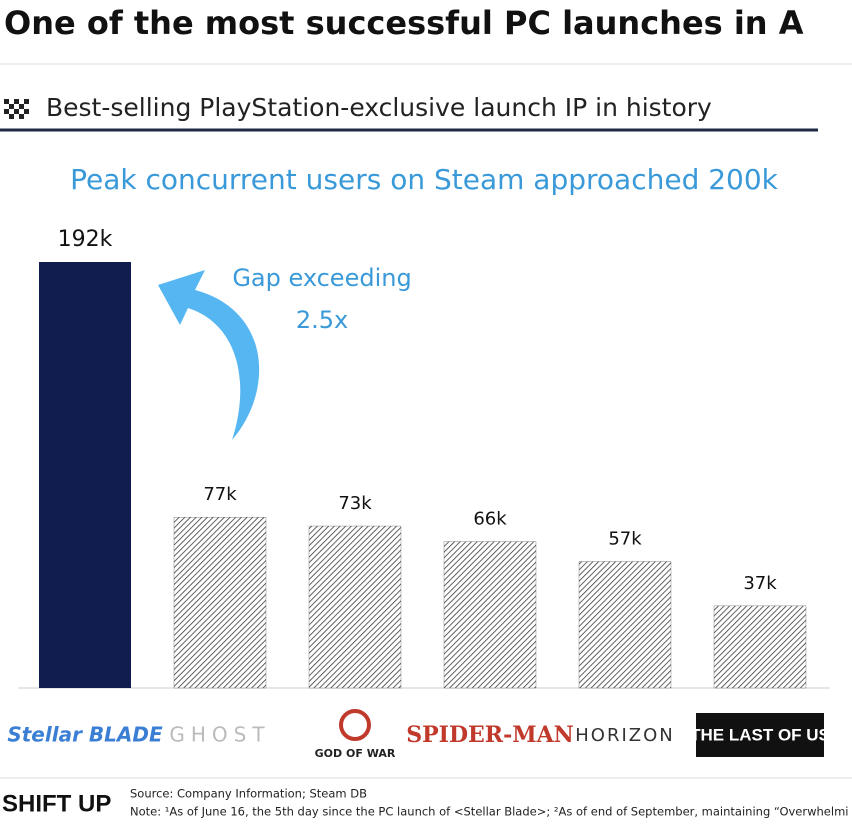 This screenshot has width=852, height=828. What do you see at coordinates (624, 735) in the screenshot?
I see `category-logo: HORIZON` at bounding box center [624, 735].